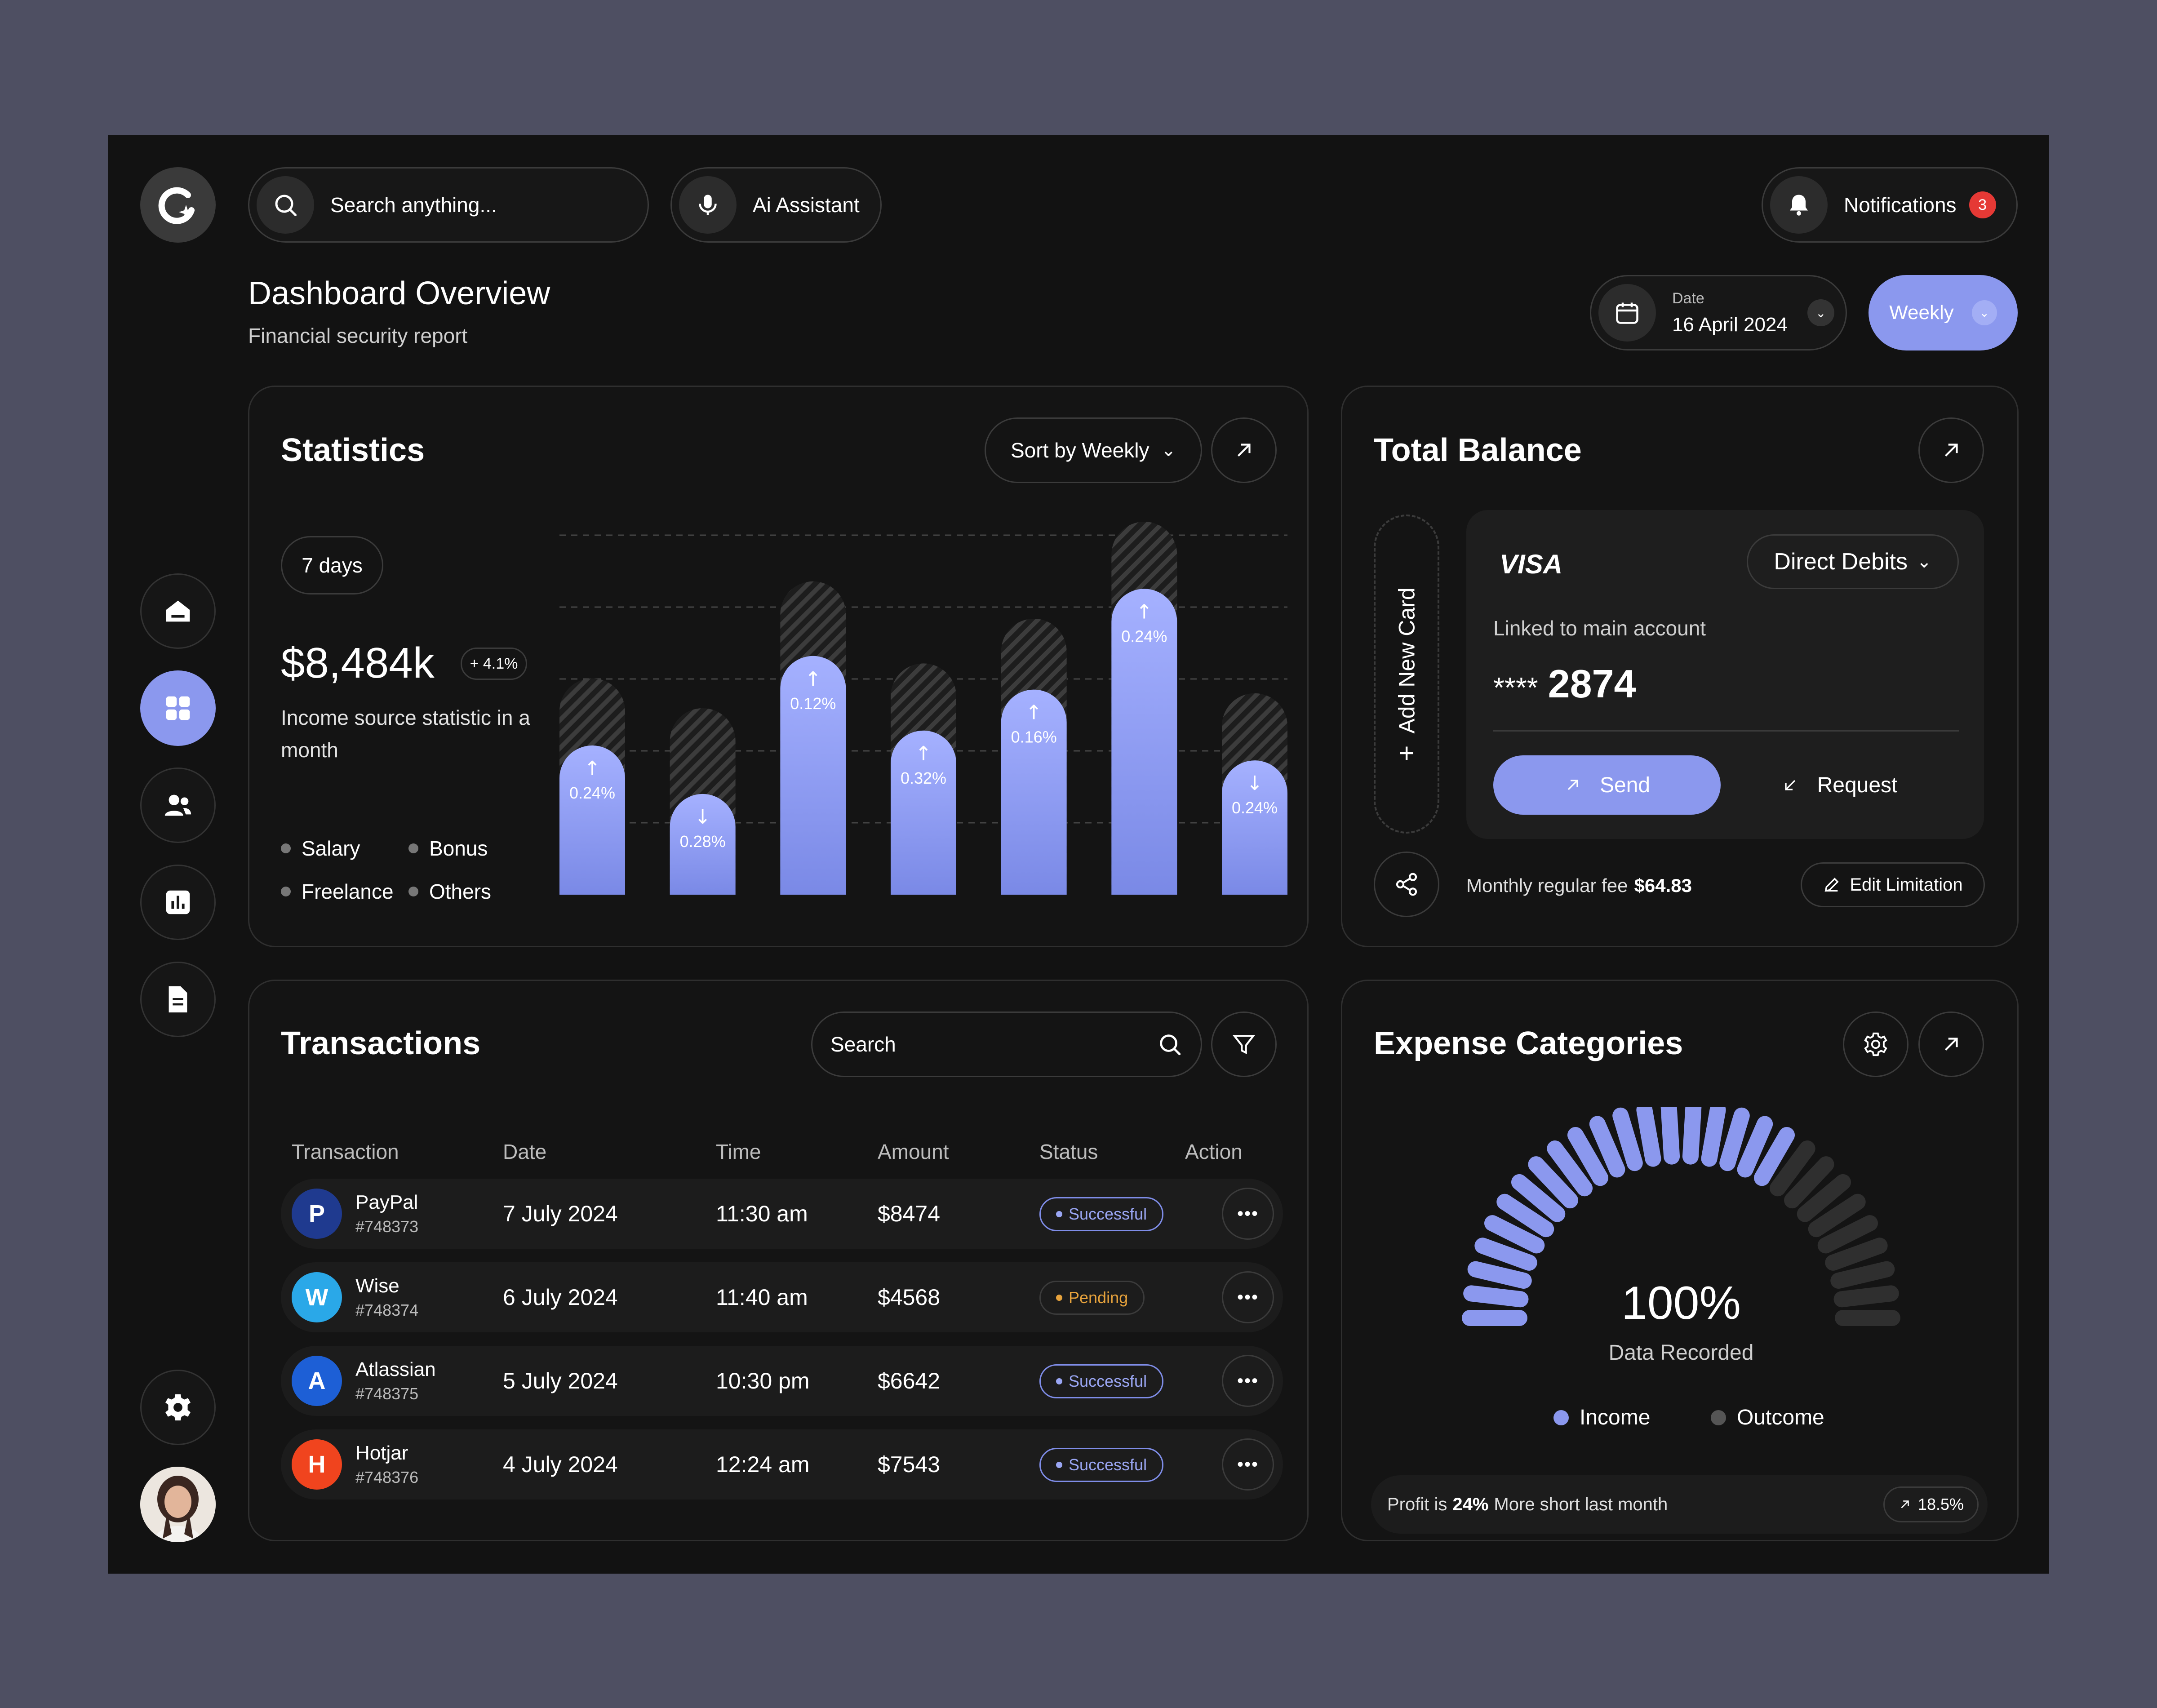  Describe the element at coordinates (1406, 674) in the screenshot. I see `add-new-card-button: + Add New Card` at that location.